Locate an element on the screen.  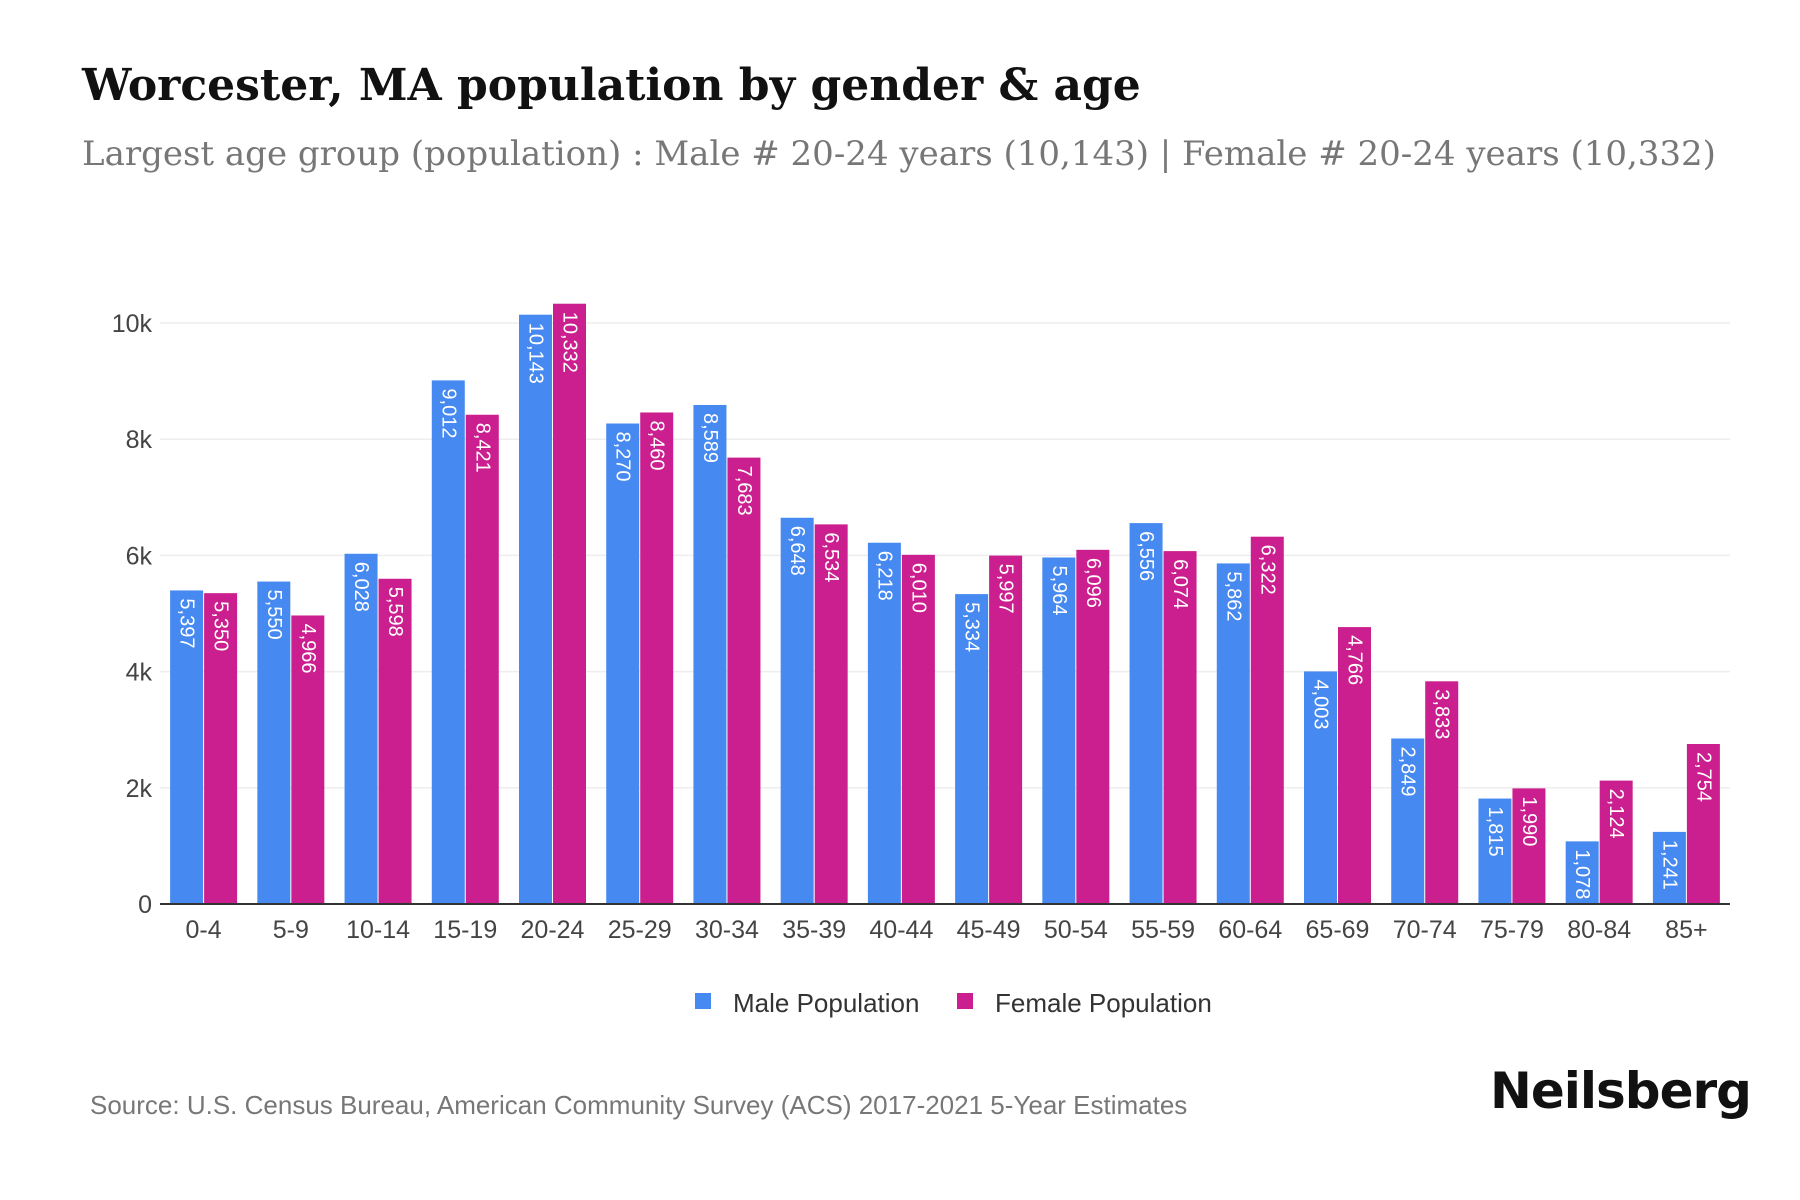
female-value-label: 4,966 is located at coordinates (308, 648).